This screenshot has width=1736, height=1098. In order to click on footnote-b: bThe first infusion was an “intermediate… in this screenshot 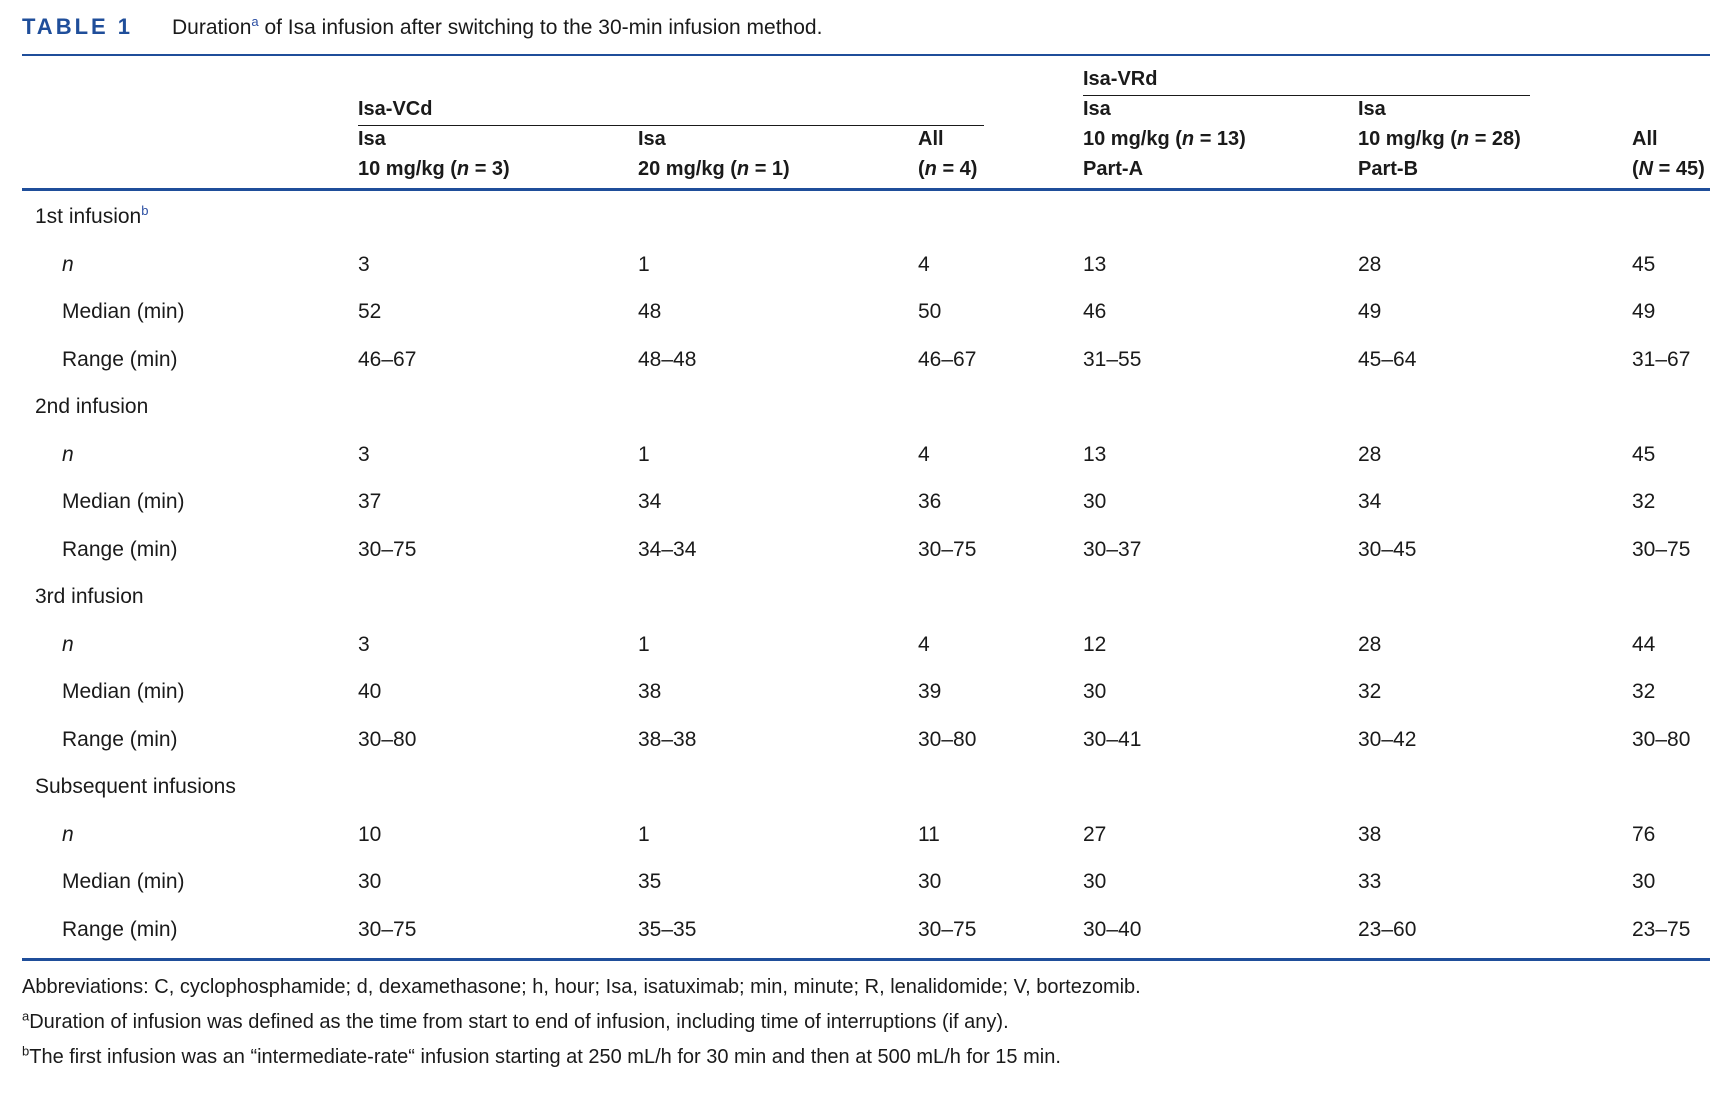, I will do `click(541, 1055)`.